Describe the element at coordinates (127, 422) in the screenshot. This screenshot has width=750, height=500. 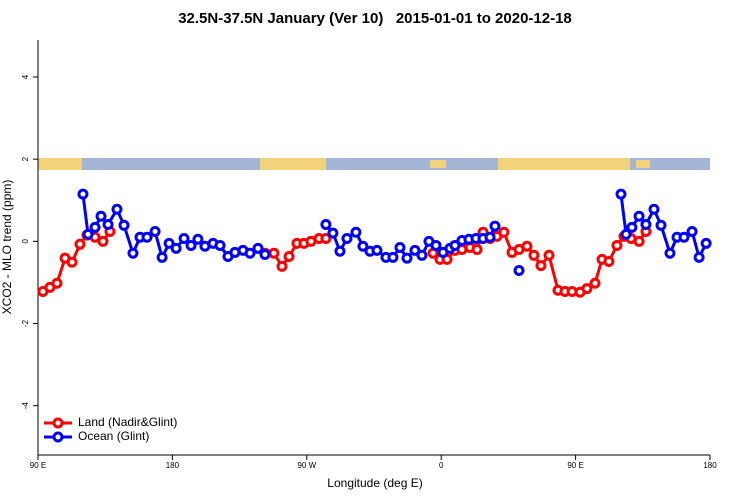
I see `legend-label: Land (Nadir&Glint)` at that location.